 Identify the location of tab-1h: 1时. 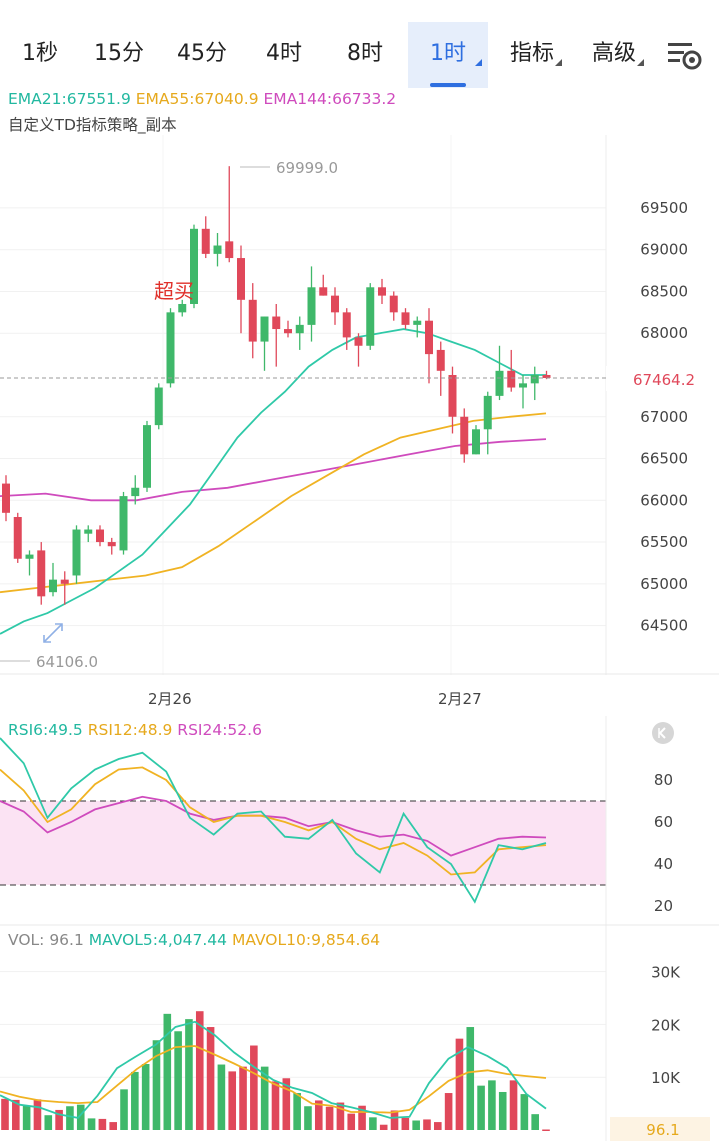
(448, 55).